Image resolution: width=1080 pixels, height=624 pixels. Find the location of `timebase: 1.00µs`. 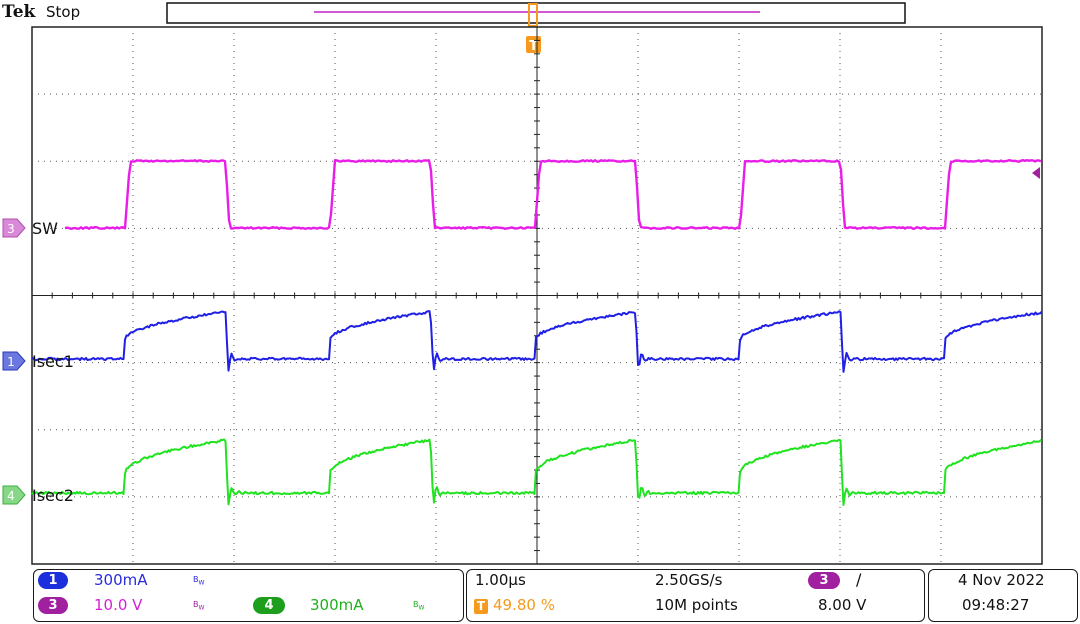

timebase: 1.00µs is located at coordinates (500, 580).